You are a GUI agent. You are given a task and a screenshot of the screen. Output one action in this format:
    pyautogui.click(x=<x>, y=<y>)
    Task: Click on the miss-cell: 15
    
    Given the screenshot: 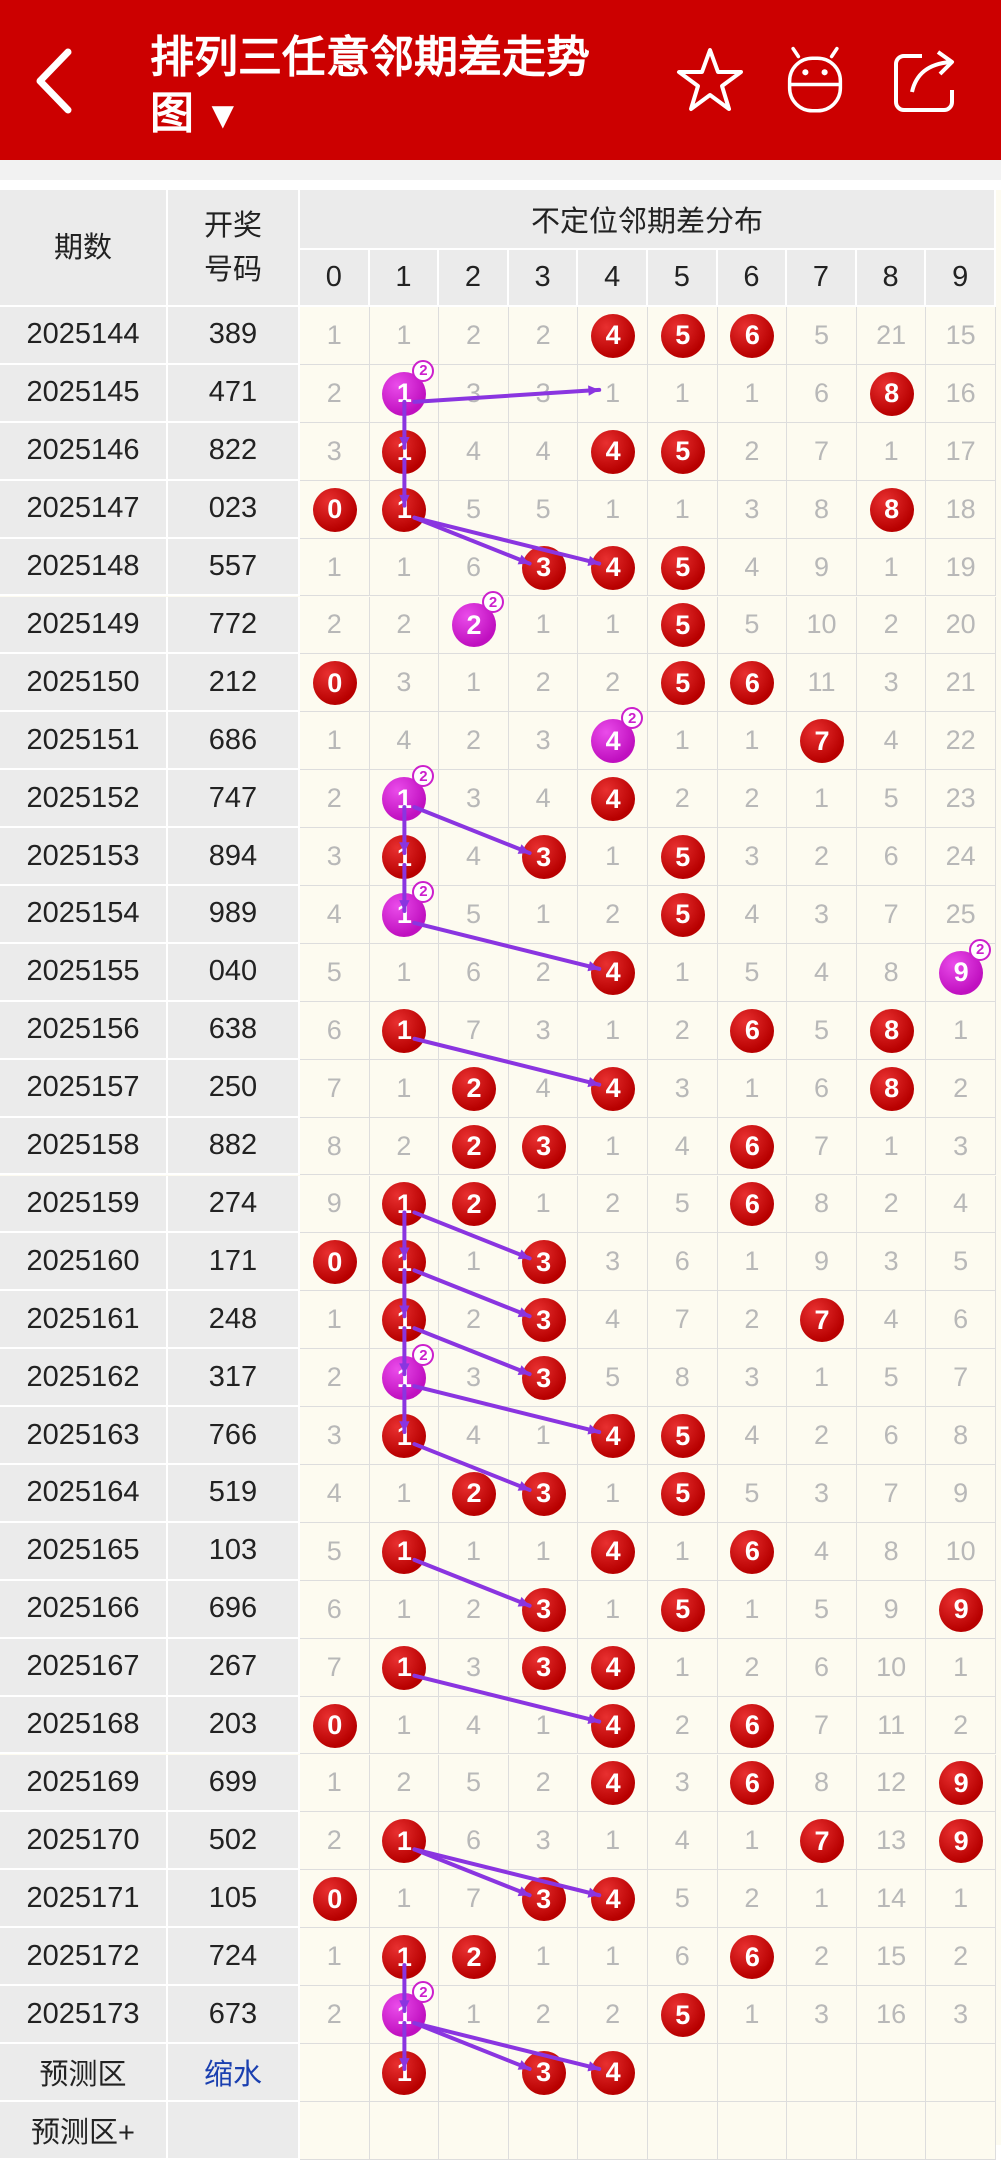 What is the action you would take?
    pyautogui.click(x=961, y=336)
    